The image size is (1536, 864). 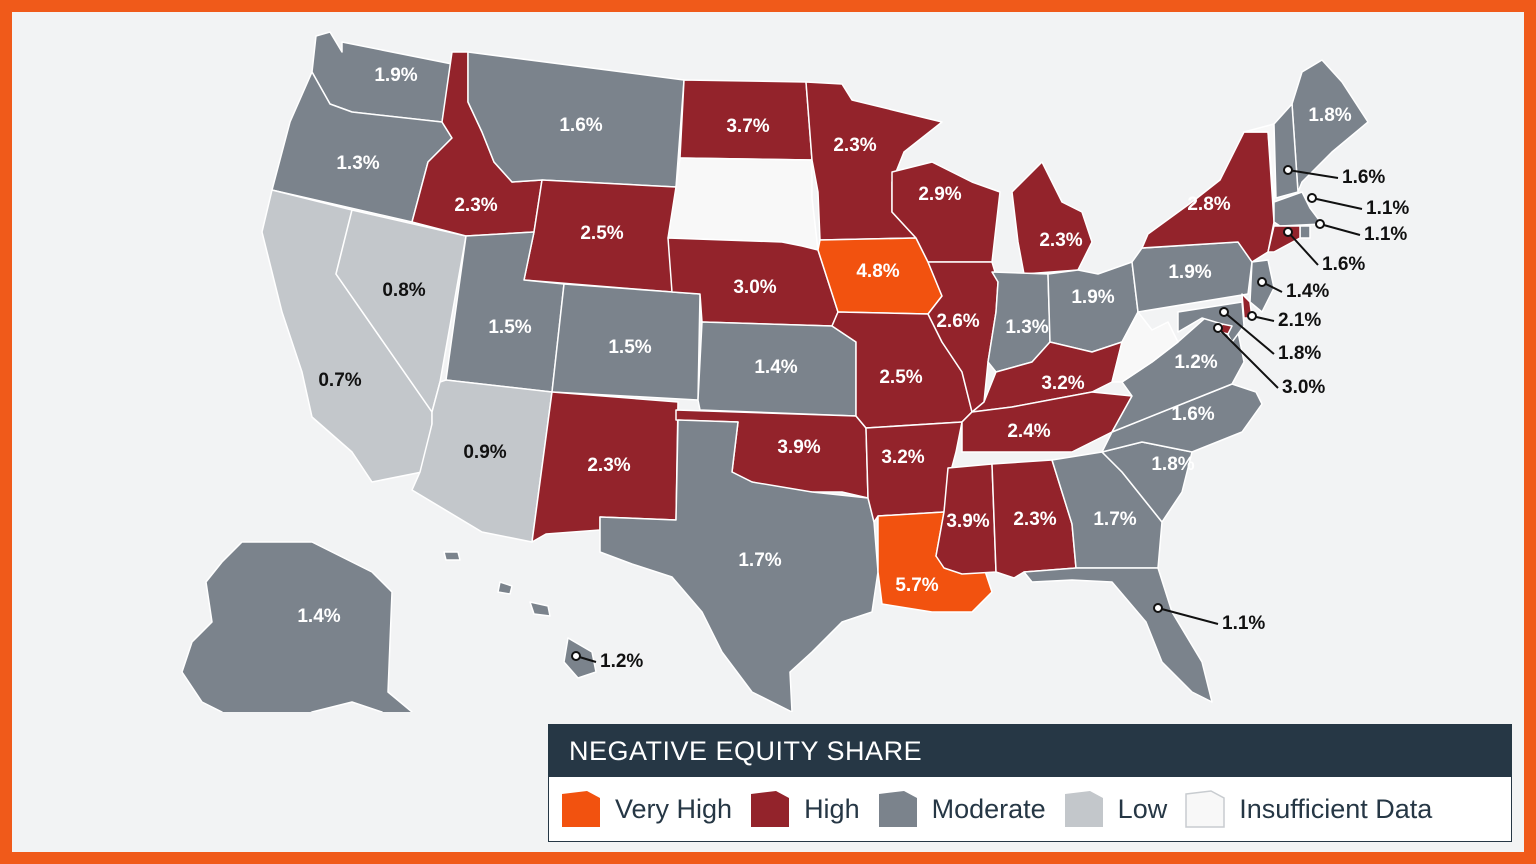 I want to click on state-tx, so click(x=739, y=565).